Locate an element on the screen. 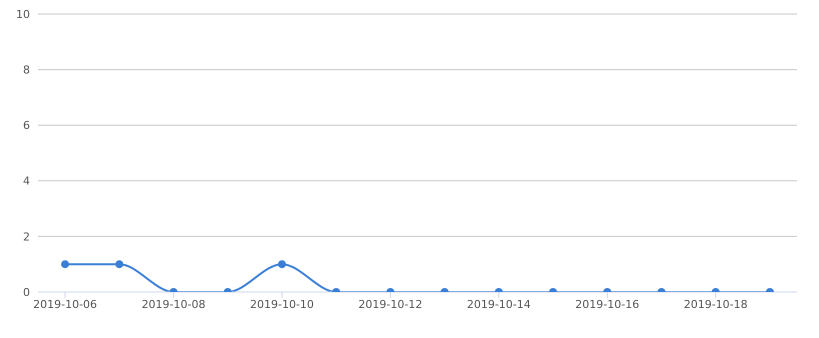  y-tick-label: 8 is located at coordinates (26, 70).